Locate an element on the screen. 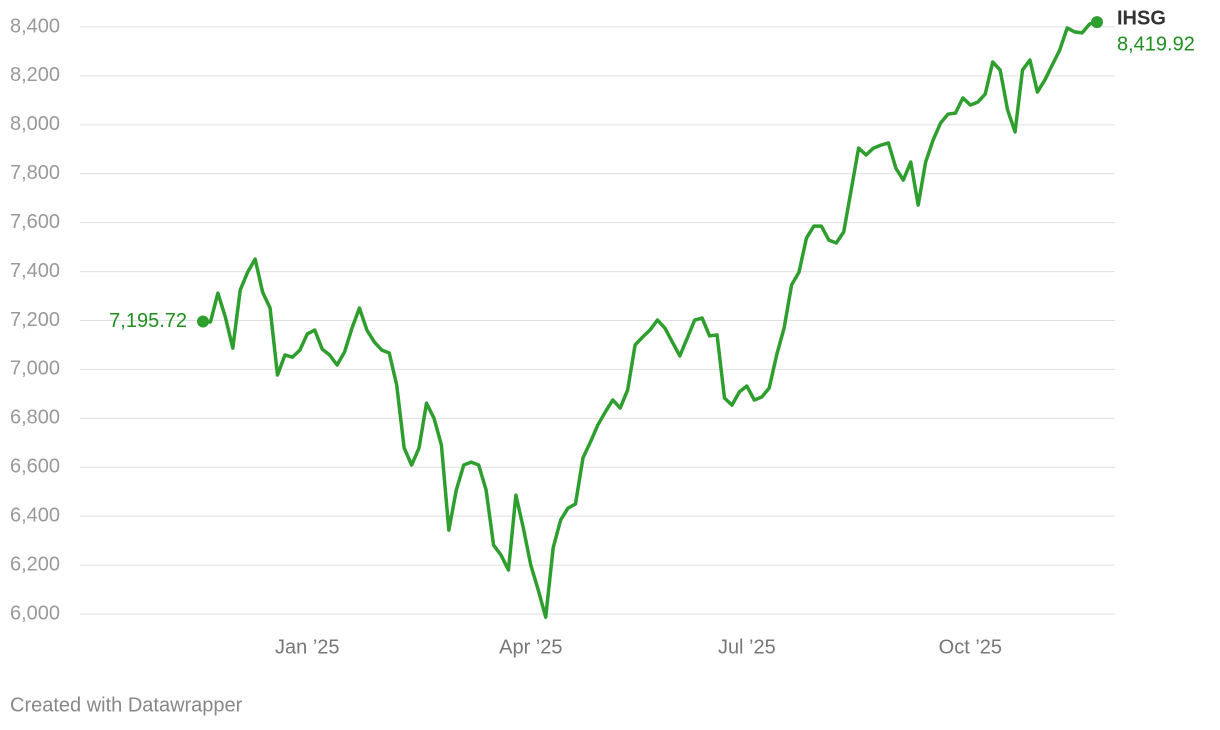  y-tick-label: 7,000 is located at coordinates (35, 369).